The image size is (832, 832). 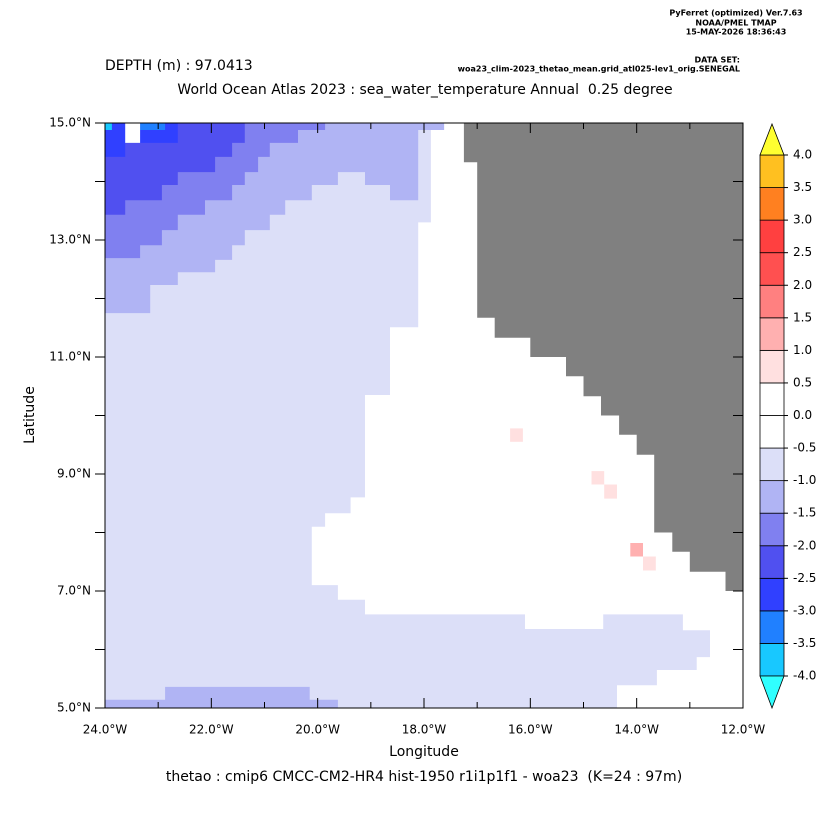 I want to click on y-tick-label: 11.0°N, so click(x=70, y=357).